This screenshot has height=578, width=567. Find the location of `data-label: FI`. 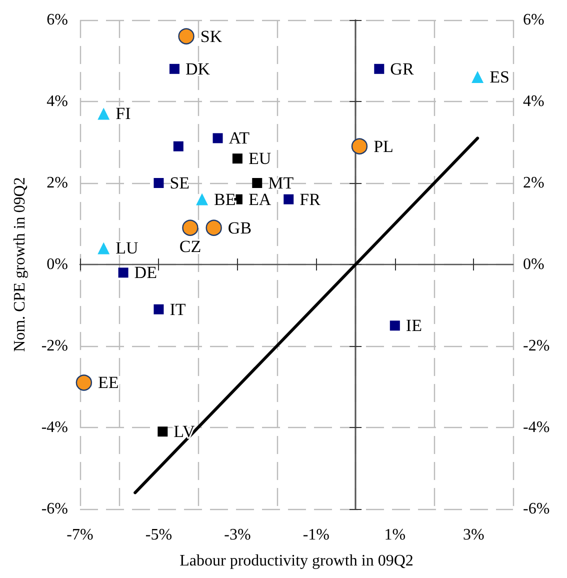

data-label: FI is located at coordinates (124, 114).